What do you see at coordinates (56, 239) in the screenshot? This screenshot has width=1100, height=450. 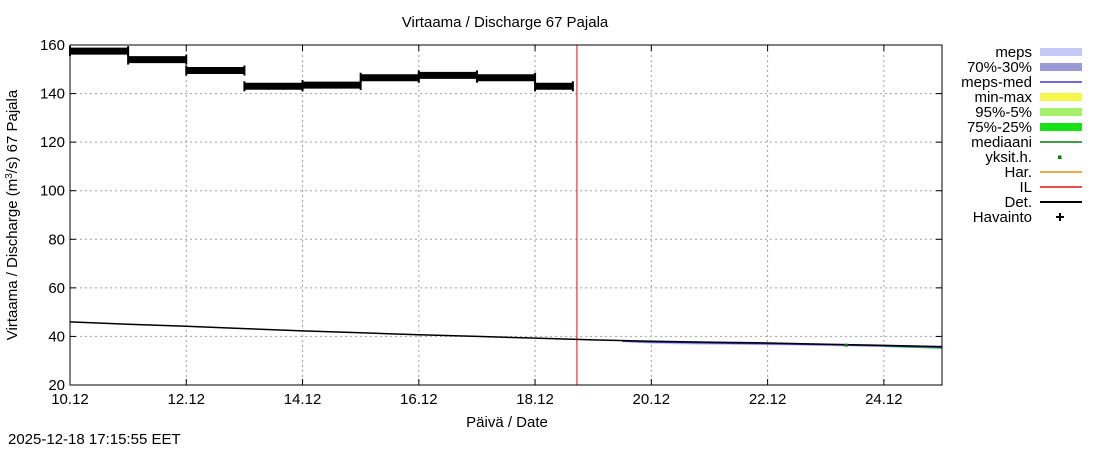 I see `y-tick-label: 80` at bounding box center [56, 239].